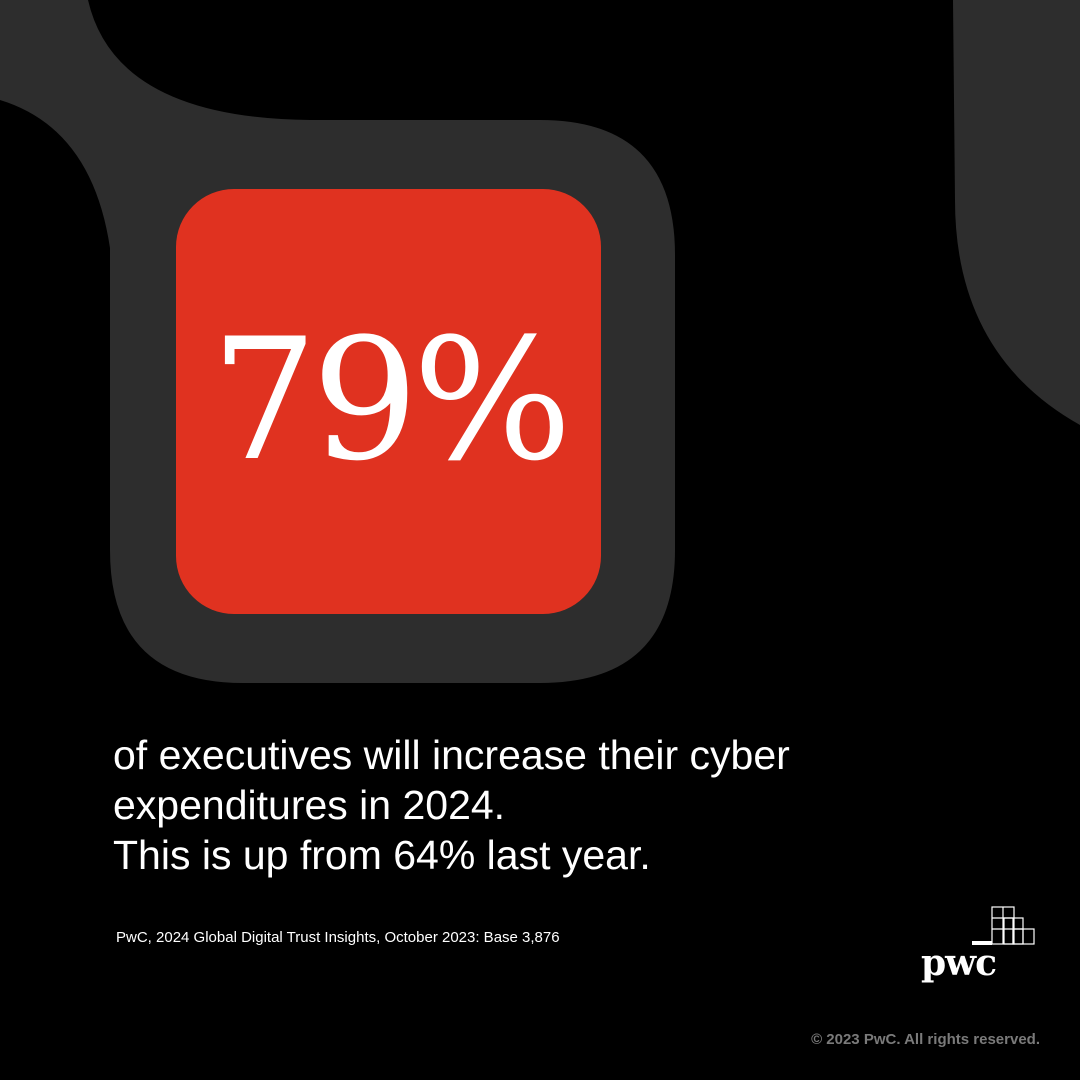  What do you see at coordinates (391, 399) in the screenshot?
I see `stat-percentage: 79%` at bounding box center [391, 399].